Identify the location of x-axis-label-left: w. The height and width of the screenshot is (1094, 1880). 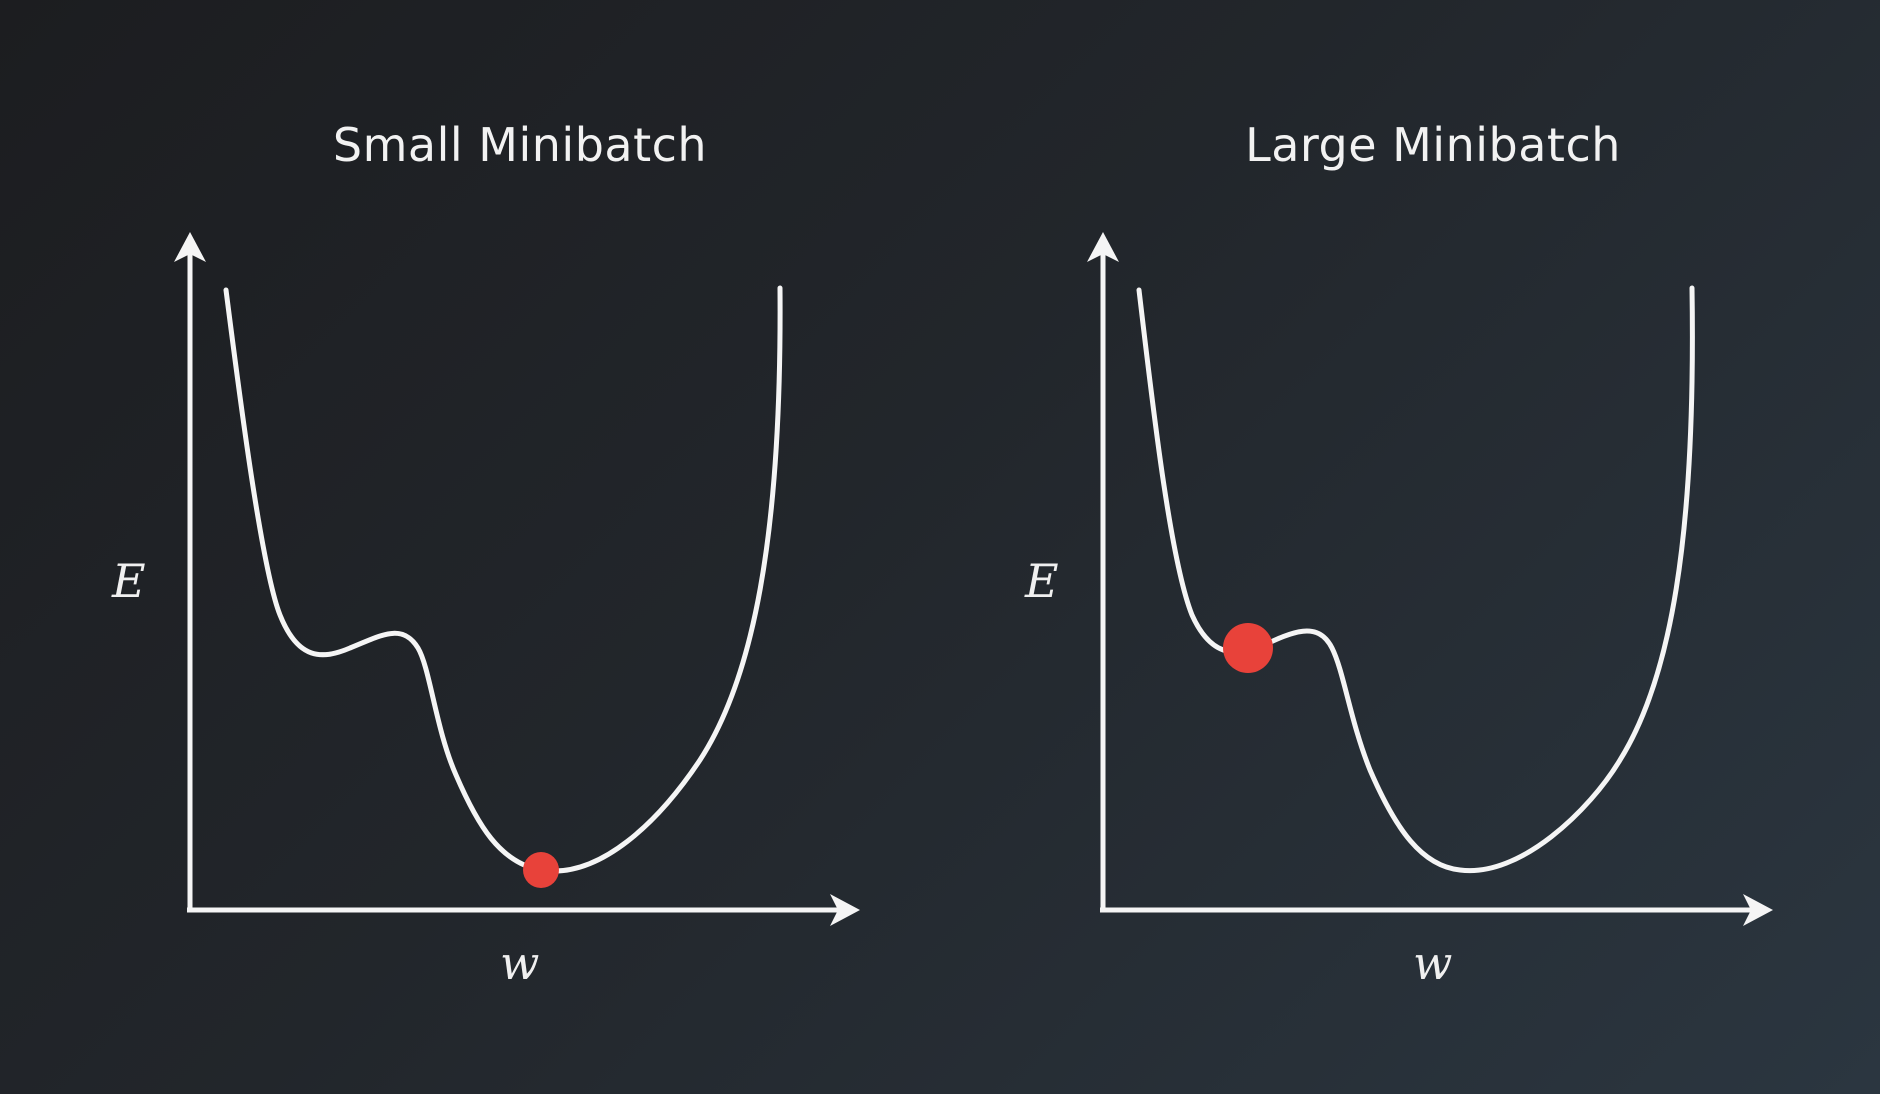
(520, 963).